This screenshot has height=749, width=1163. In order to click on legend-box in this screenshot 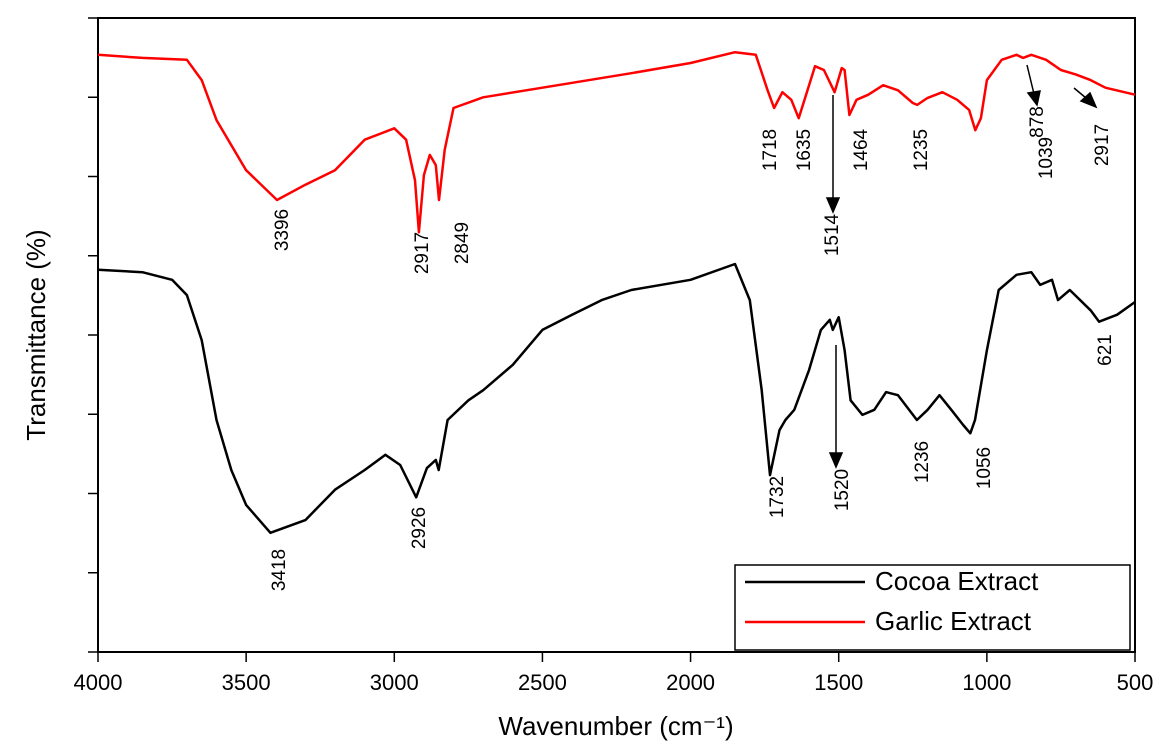, I will do `click(932, 607)`.